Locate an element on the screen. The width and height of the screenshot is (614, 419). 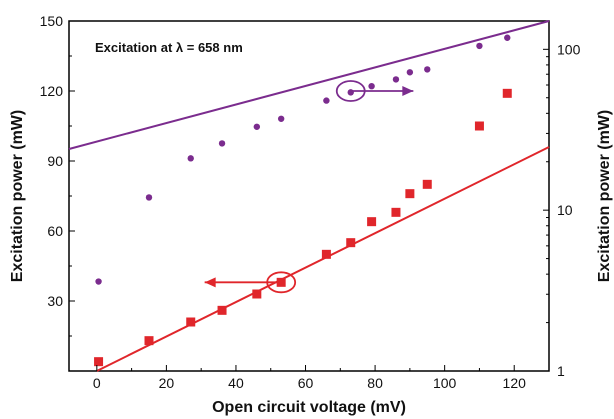
x-tick-label: 80 is located at coordinates (375, 383).